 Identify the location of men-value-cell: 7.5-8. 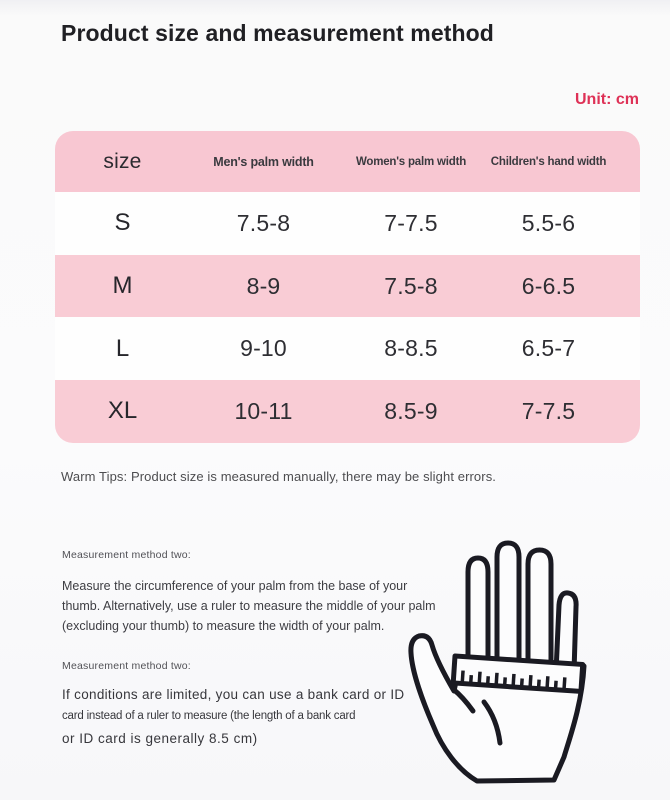
(263, 222).